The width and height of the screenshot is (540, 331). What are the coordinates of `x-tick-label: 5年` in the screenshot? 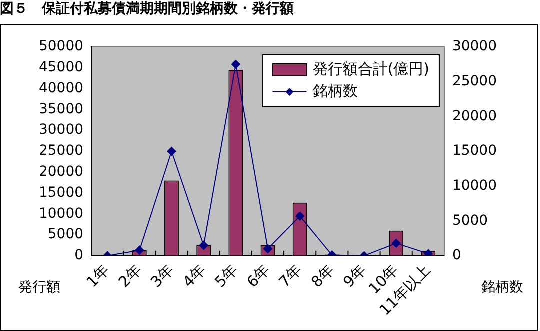 It's located at (226, 276).